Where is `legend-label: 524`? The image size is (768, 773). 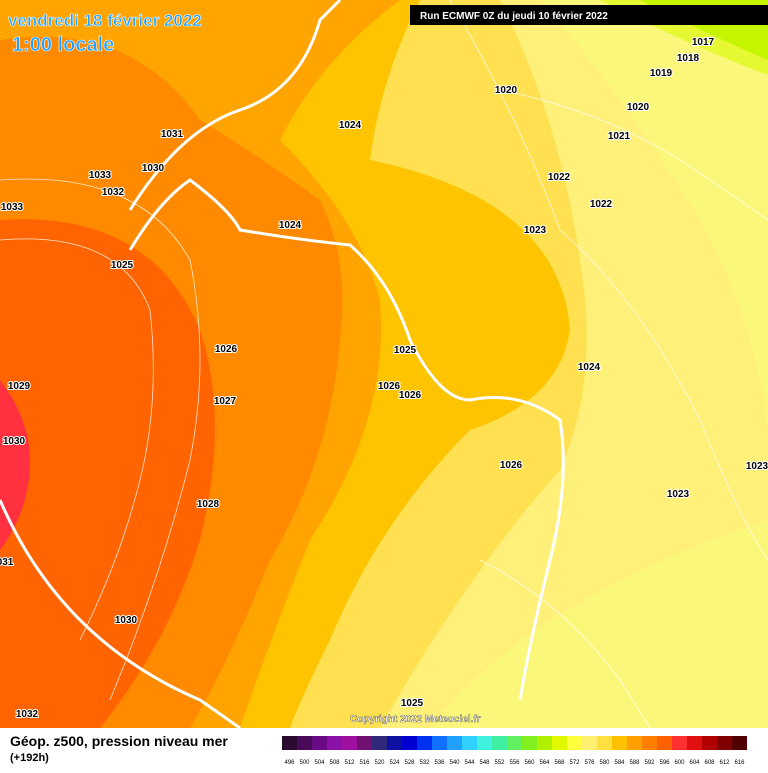
legend-label: 524 is located at coordinates (394, 763).